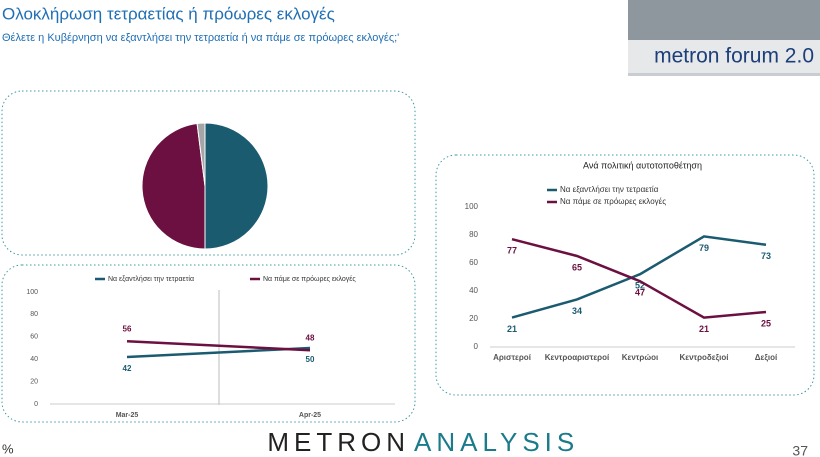 Image resolution: width=820 pixels, height=457 pixels. I want to click on data-label: 79, so click(704, 248).